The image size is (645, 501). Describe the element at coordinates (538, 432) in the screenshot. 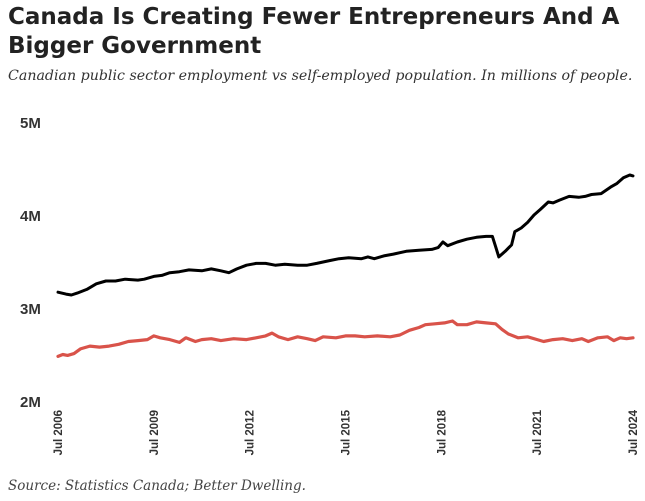

I see `x-tick-label: Jul 2021` at that location.